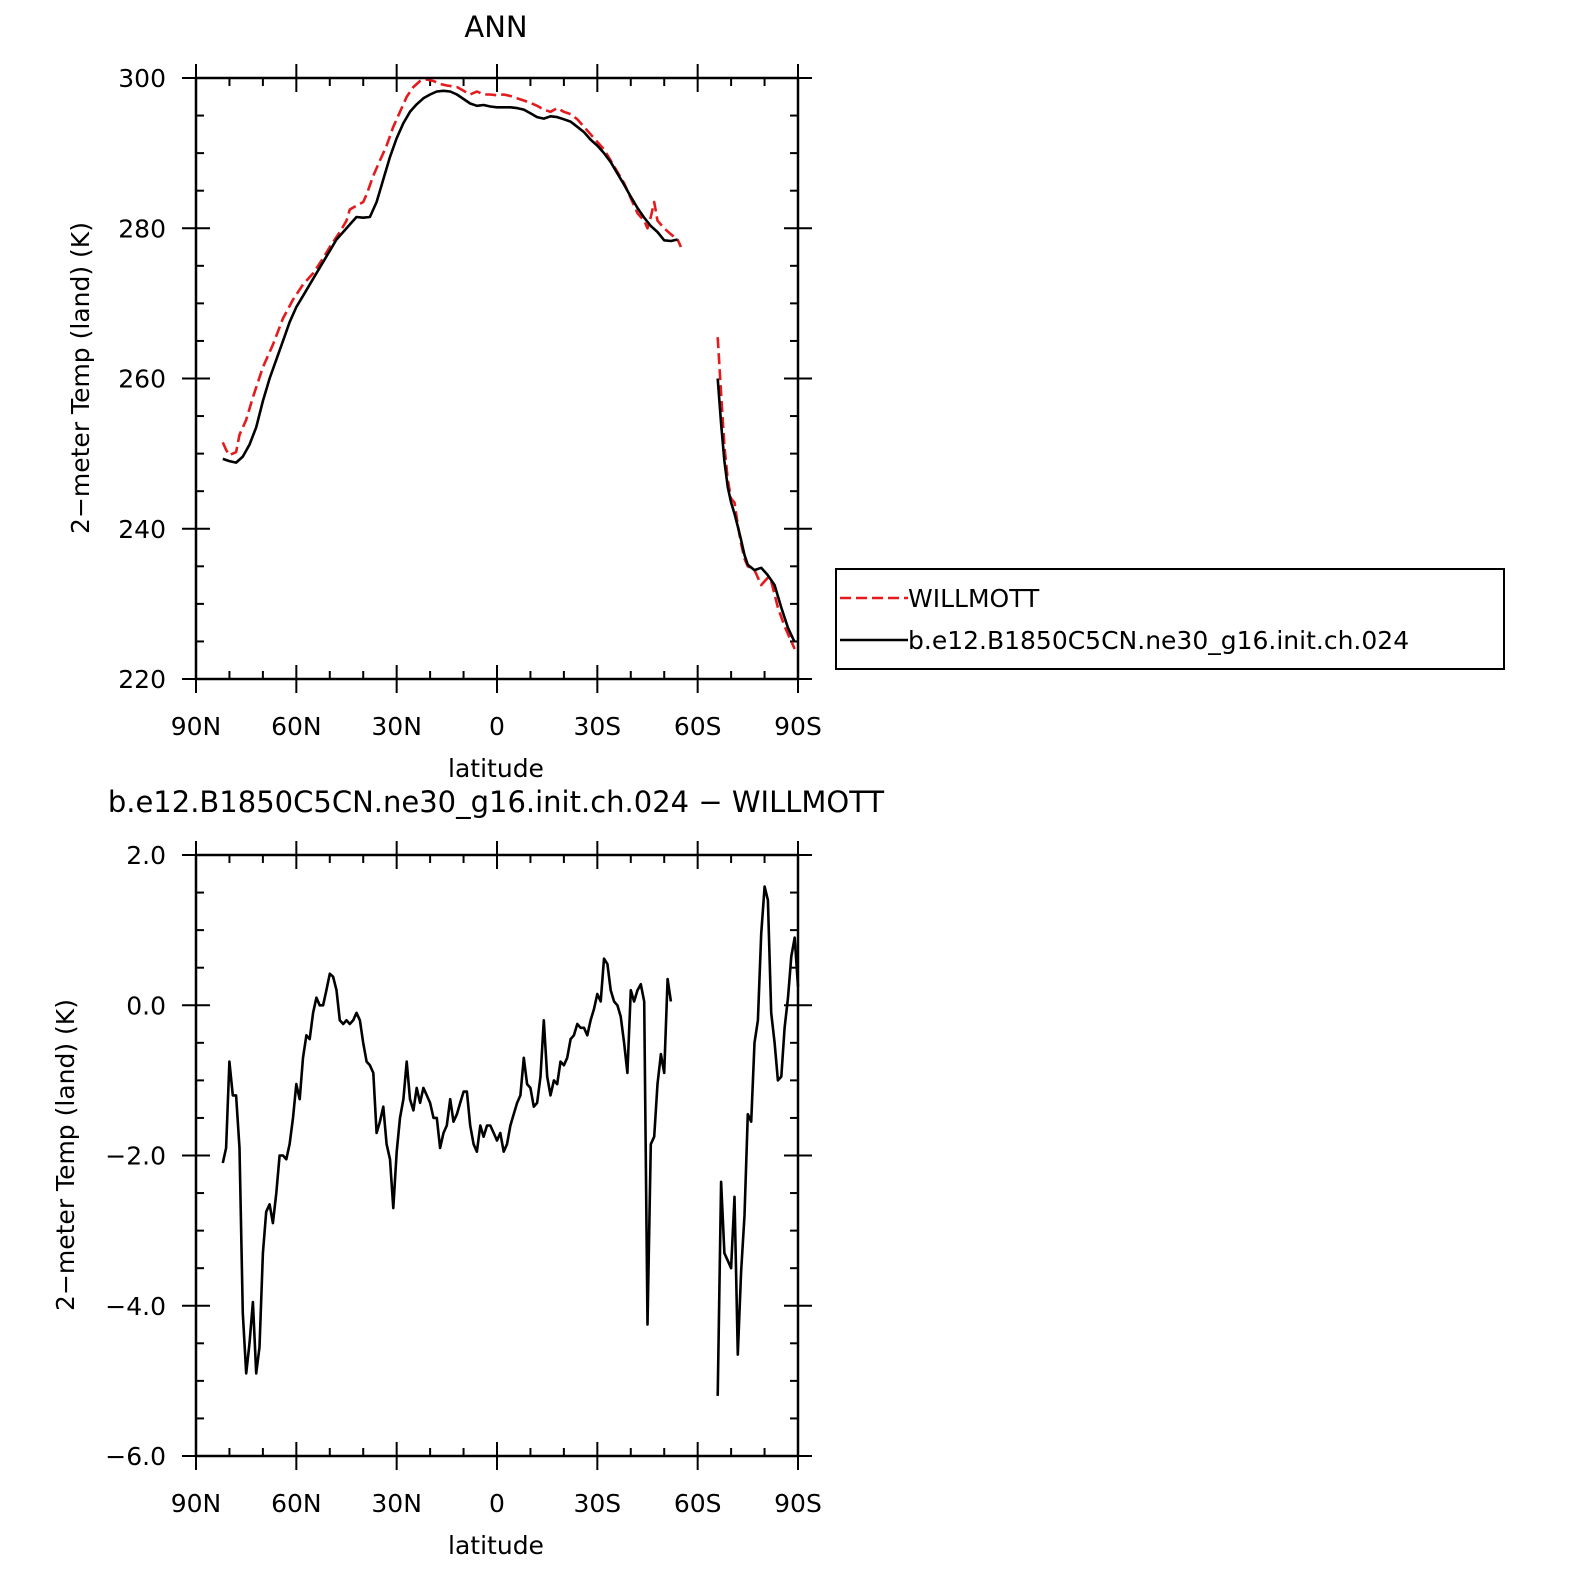 The height and width of the screenshot is (1569, 1572). I want to click on bottom-y-tick-labels: −6.0 −4.0 −2.0 0.0 2.0, so click(135, 1156).